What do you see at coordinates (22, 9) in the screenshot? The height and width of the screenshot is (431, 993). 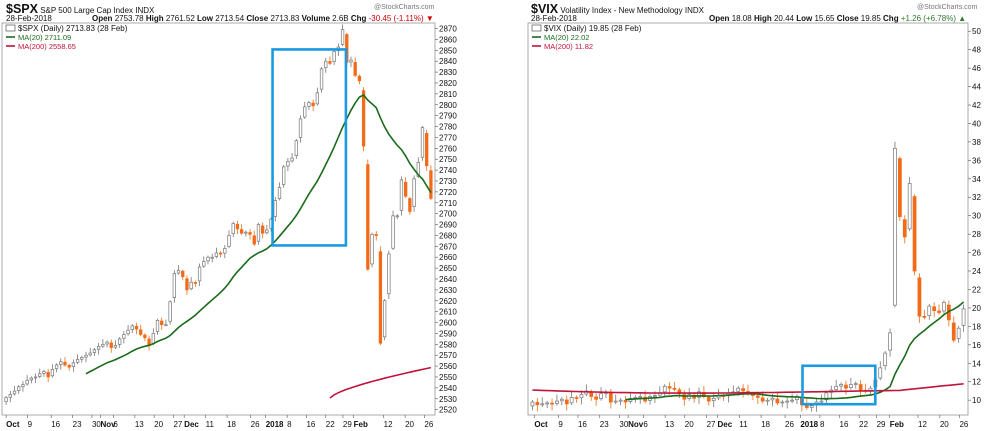 I see `spx-symbol: $SPX` at bounding box center [22, 9].